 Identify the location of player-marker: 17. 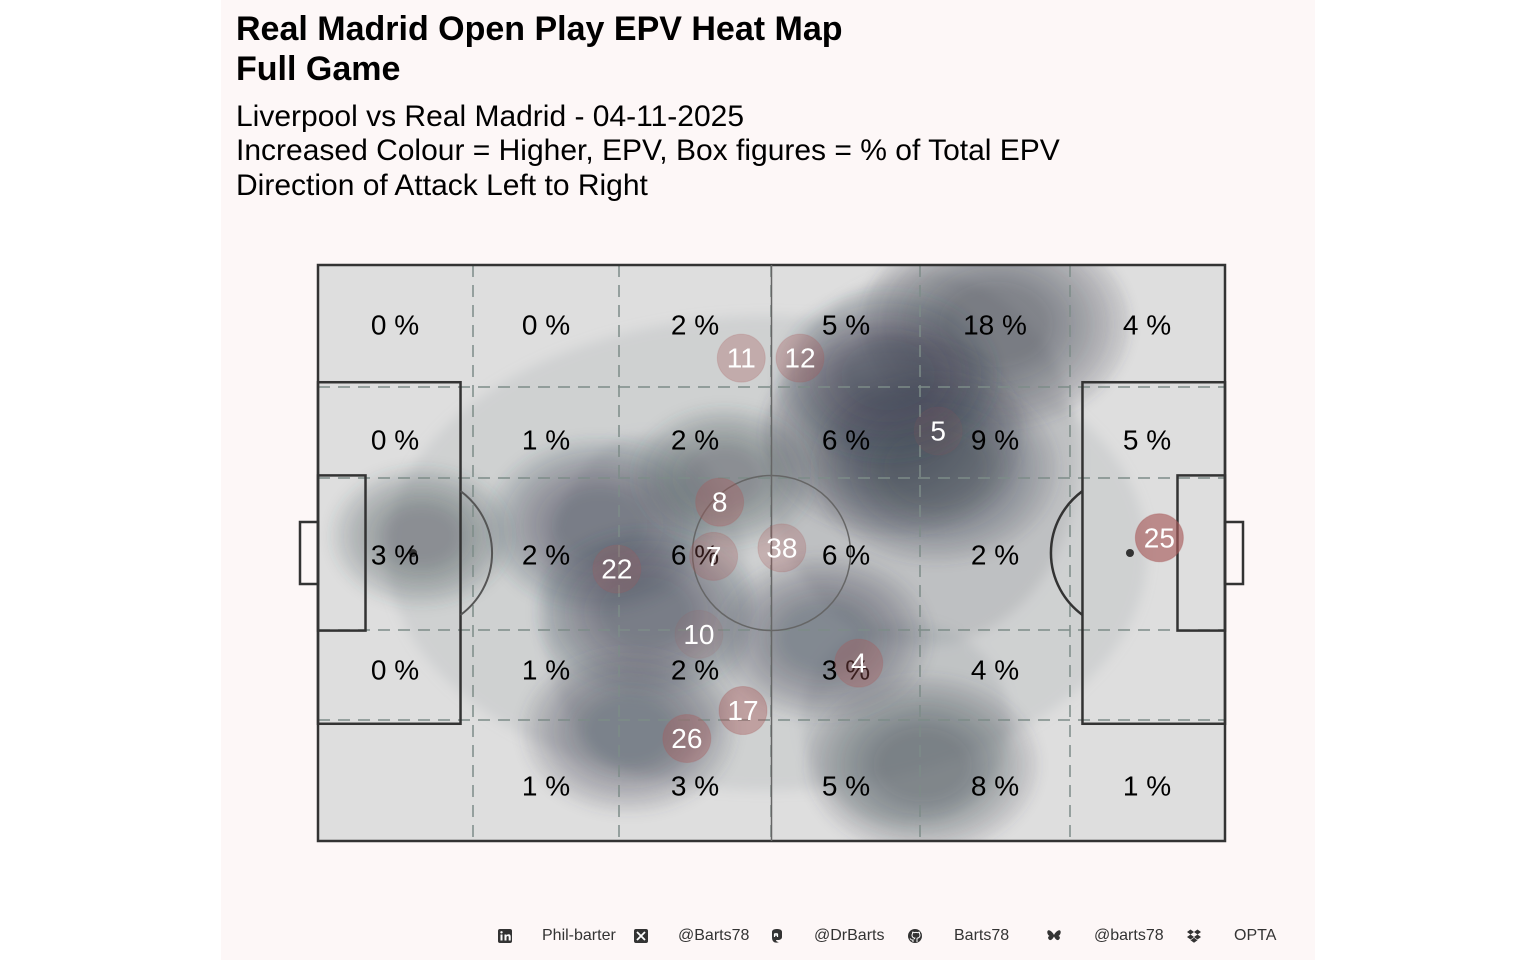
(743, 711).